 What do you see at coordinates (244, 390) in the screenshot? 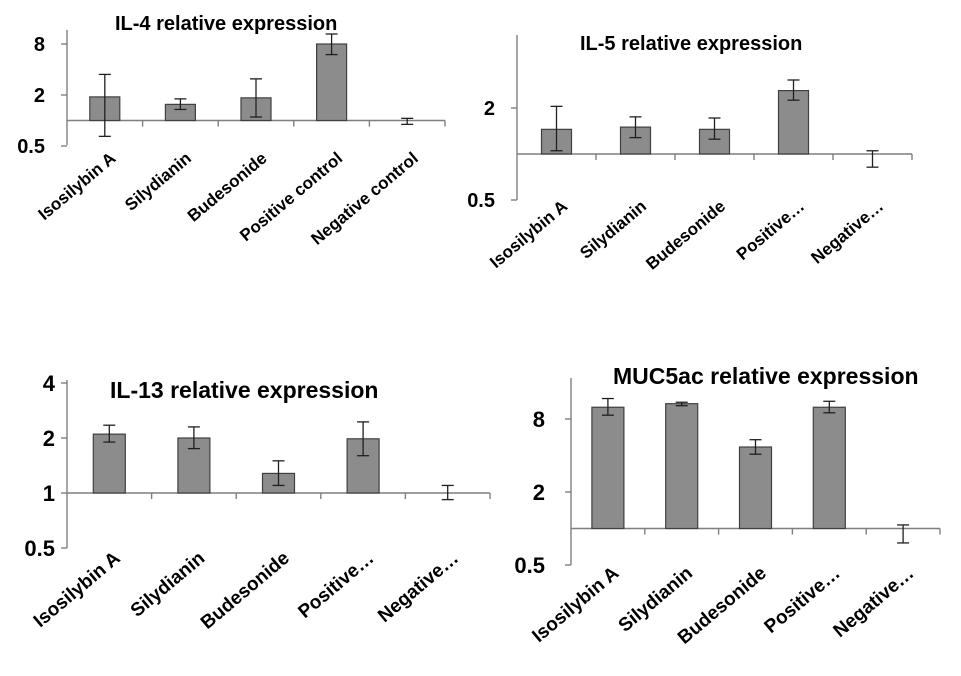
I see `chart-title: IL-13 relative expression` at bounding box center [244, 390].